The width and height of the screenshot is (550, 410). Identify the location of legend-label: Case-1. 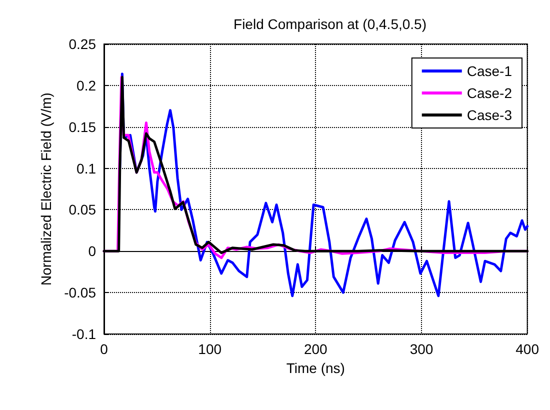
(489, 71).